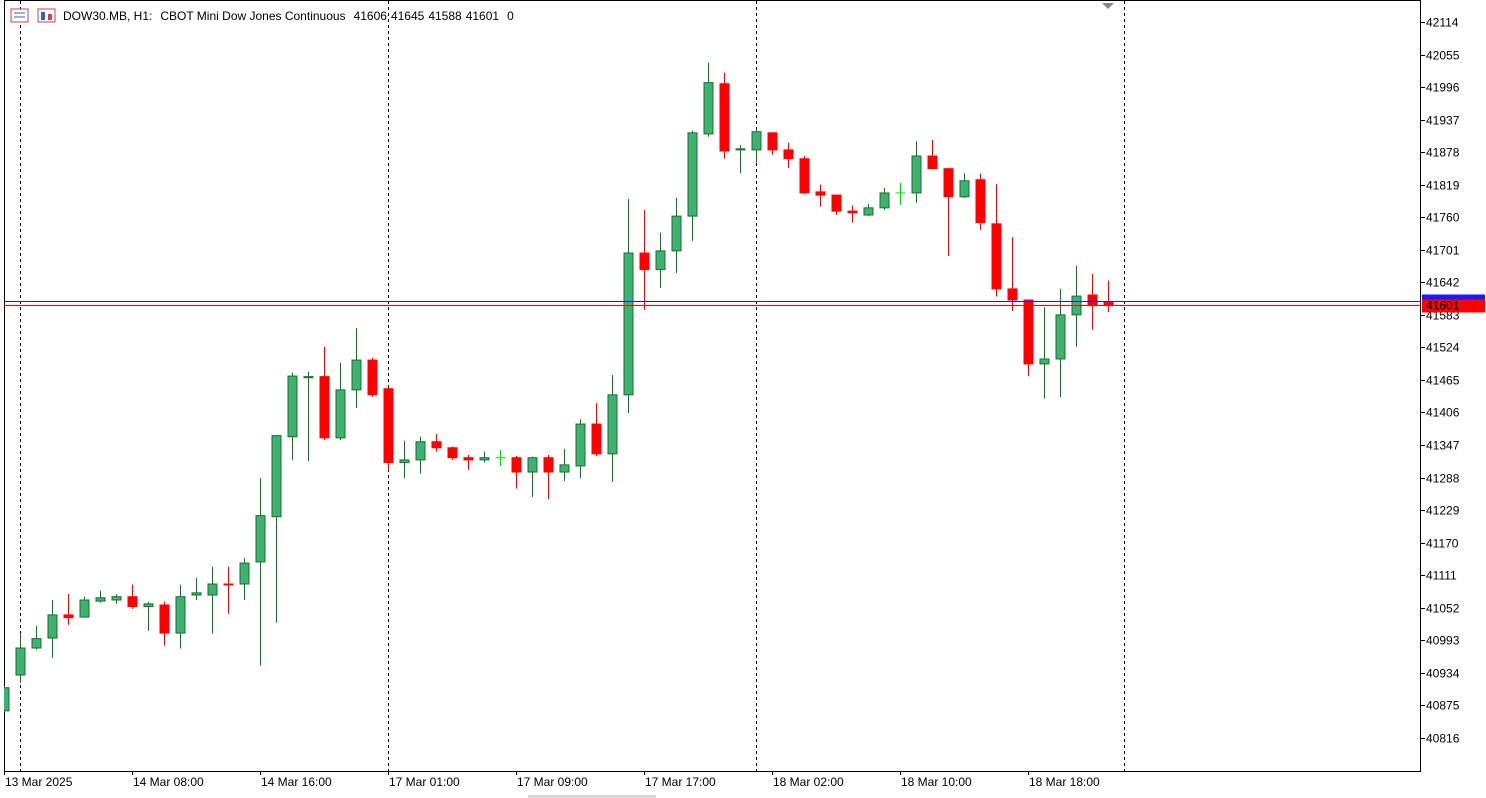 Image resolution: width=1486 pixels, height=798 pixels. What do you see at coordinates (1442, 544) in the screenshot?
I see `y-tick-label: 41170` at bounding box center [1442, 544].